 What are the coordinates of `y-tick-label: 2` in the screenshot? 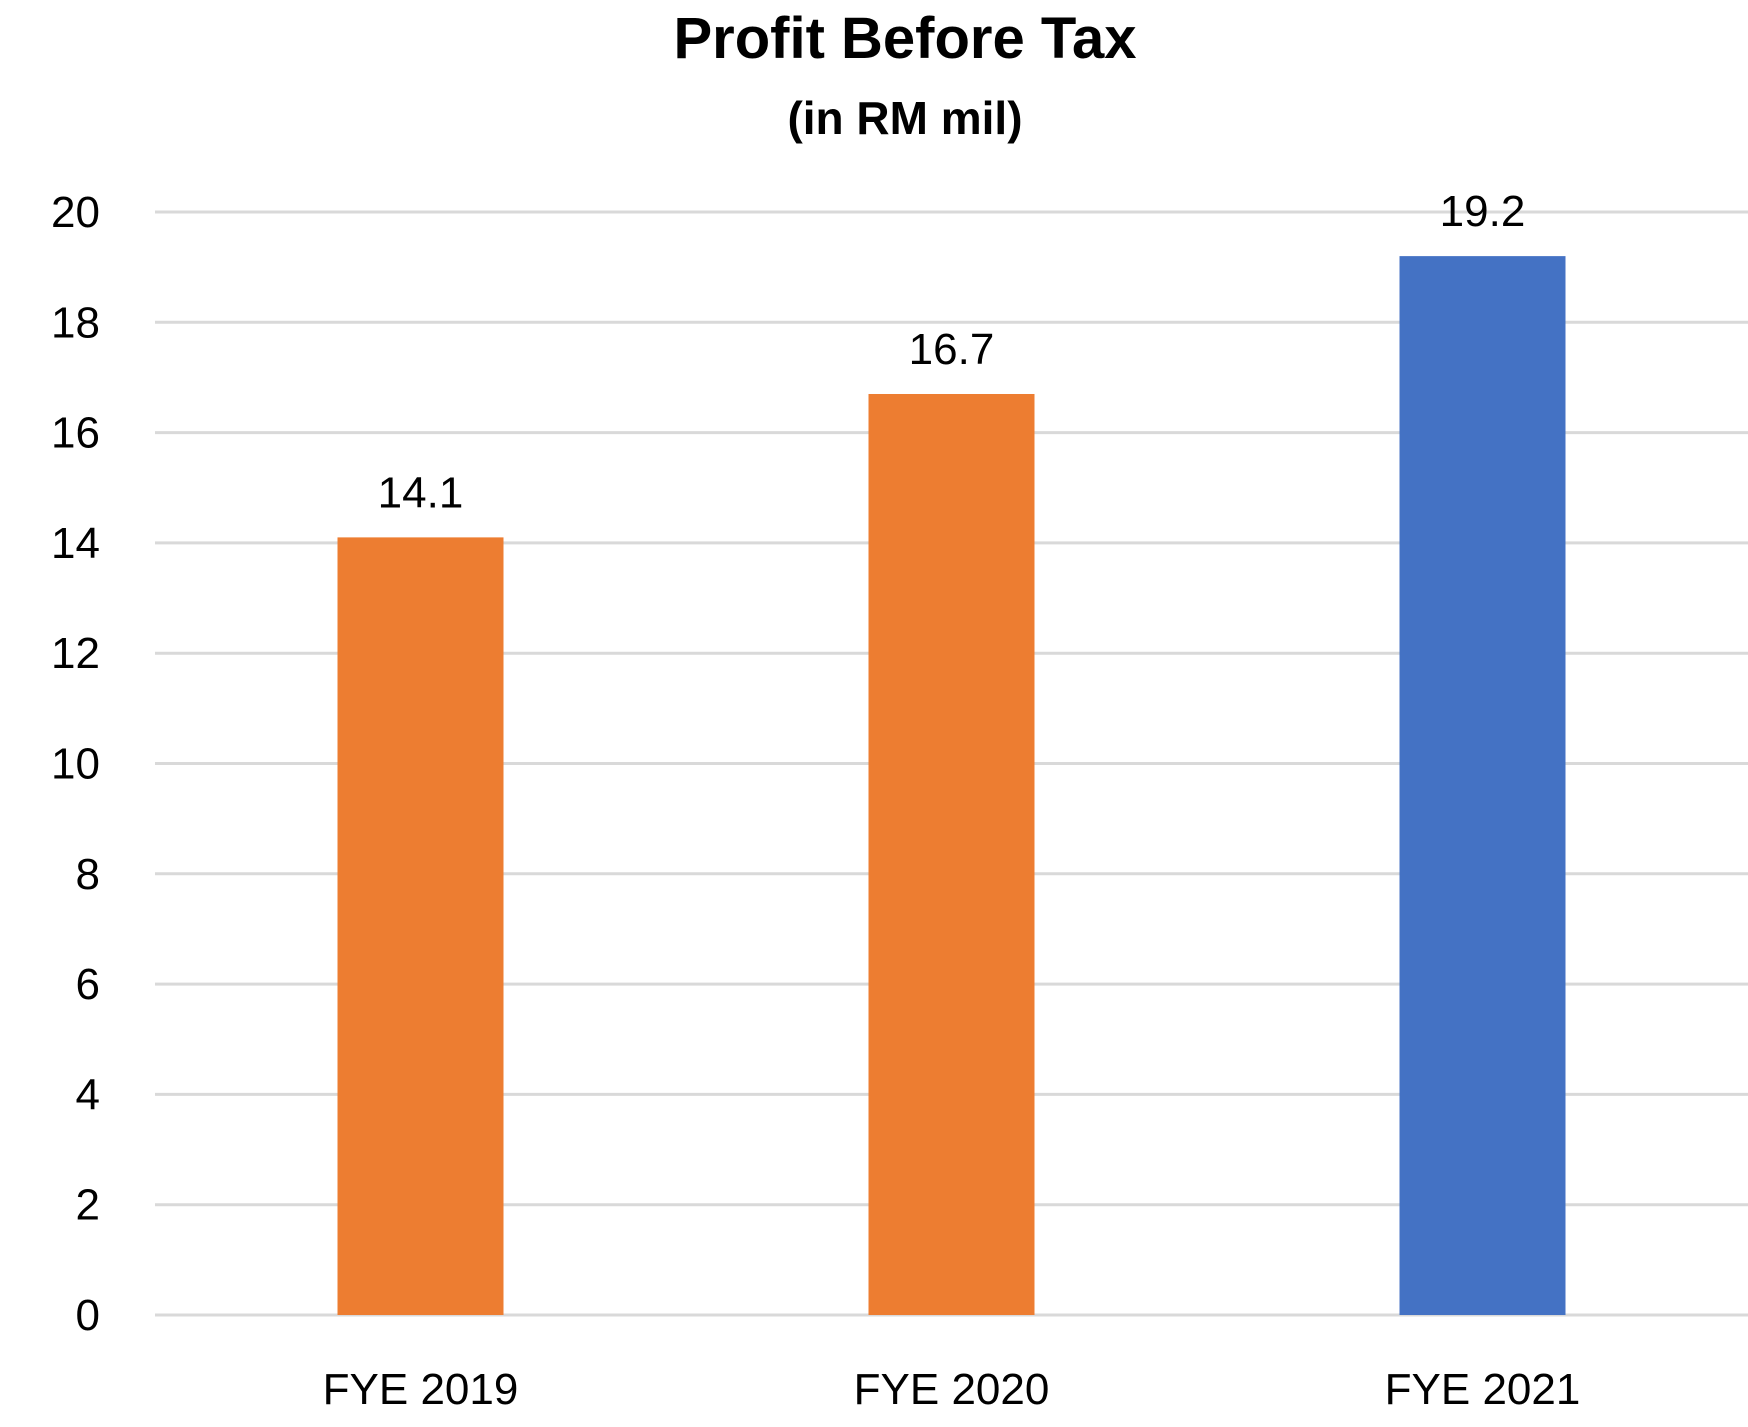 It's located at (88, 1205).